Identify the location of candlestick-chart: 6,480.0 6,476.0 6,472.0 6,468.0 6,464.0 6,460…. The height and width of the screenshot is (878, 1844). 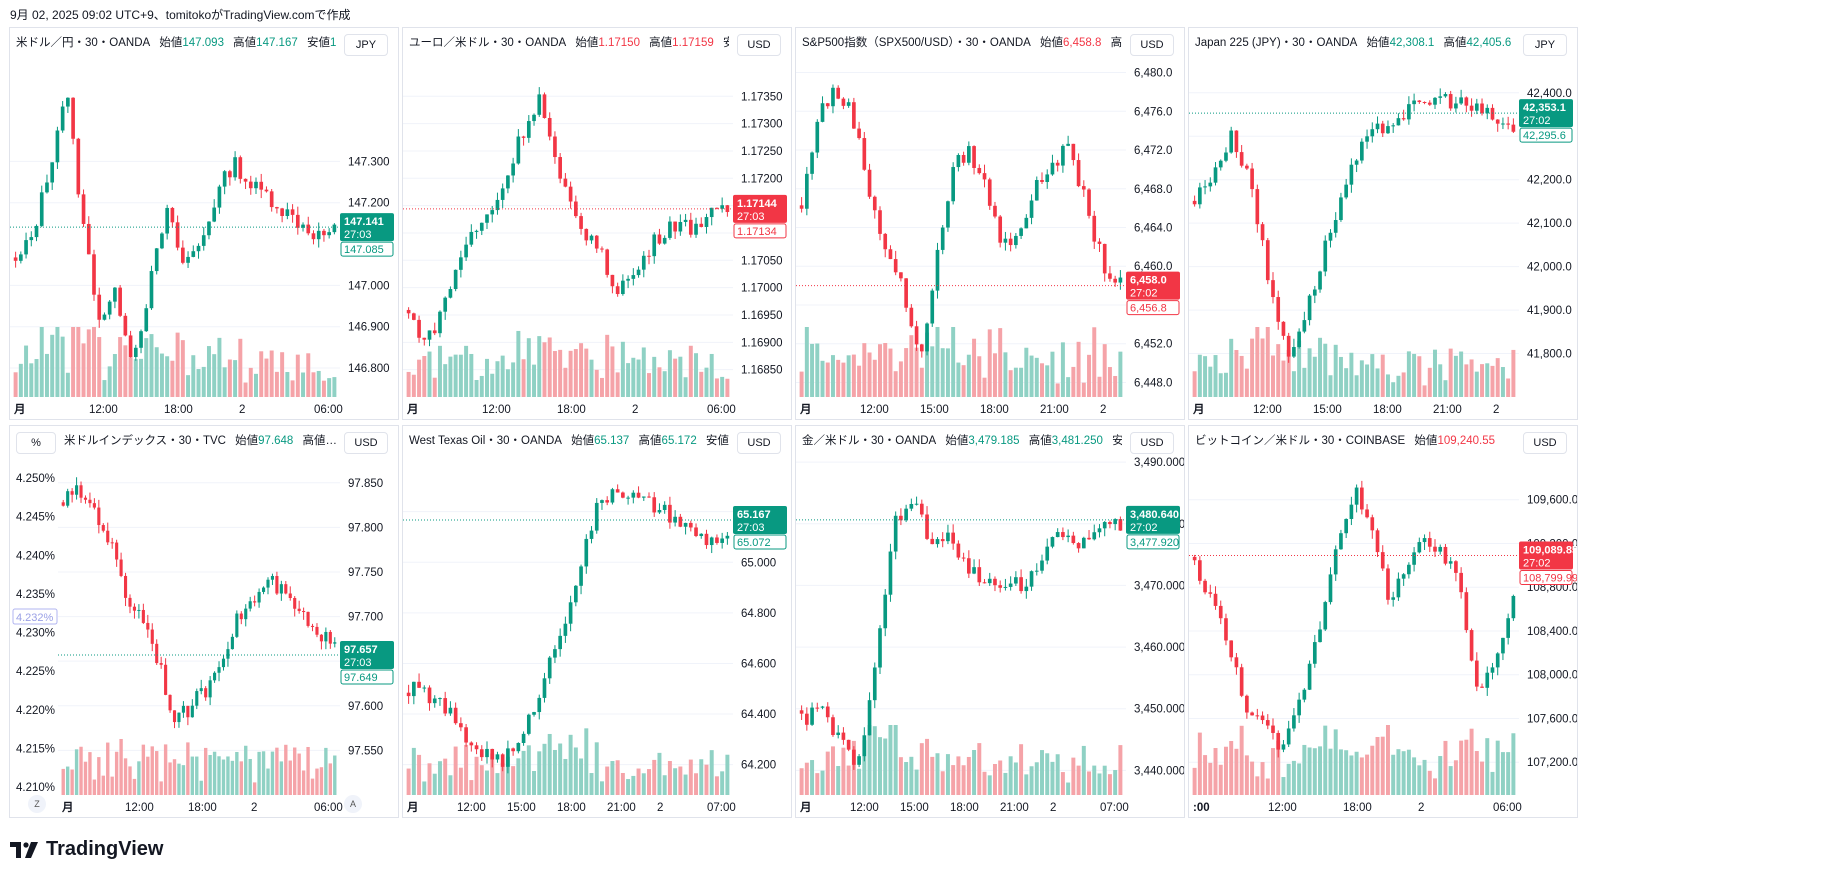
(990, 224).